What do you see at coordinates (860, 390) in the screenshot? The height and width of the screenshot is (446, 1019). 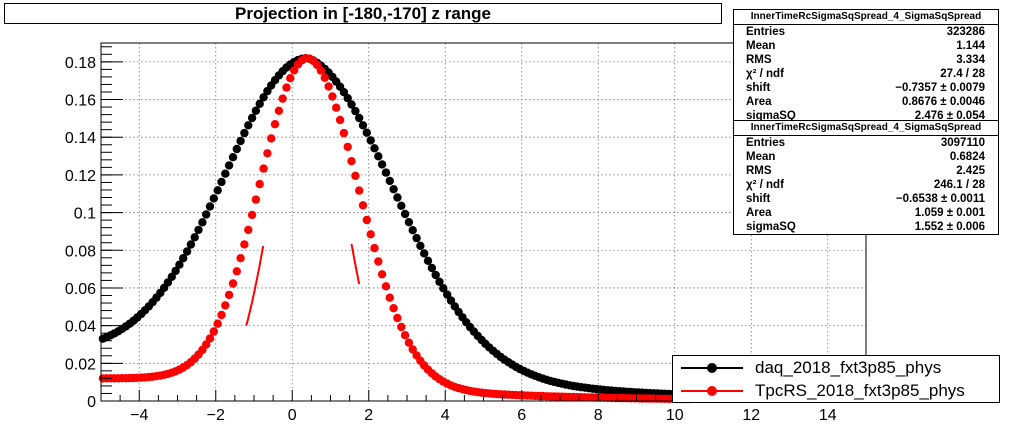 I see `legend-label-tpcrs: TpcRS_2018_fxt3p85_phys` at bounding box center [860, 390].